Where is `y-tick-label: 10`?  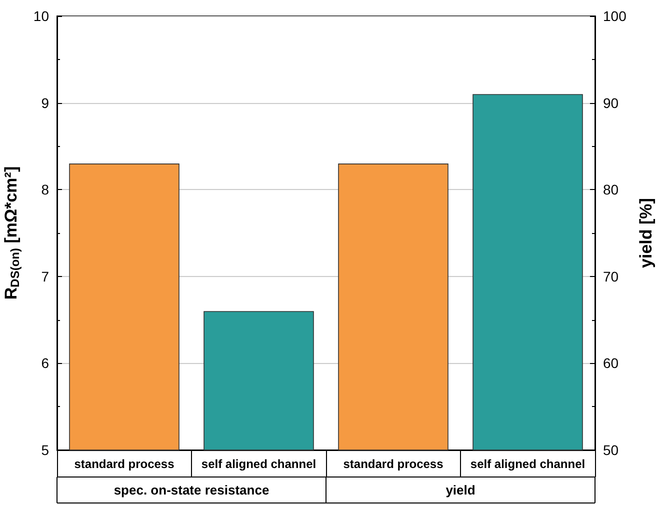
y-tick-label: 10 is located at coordinates (41, 16).